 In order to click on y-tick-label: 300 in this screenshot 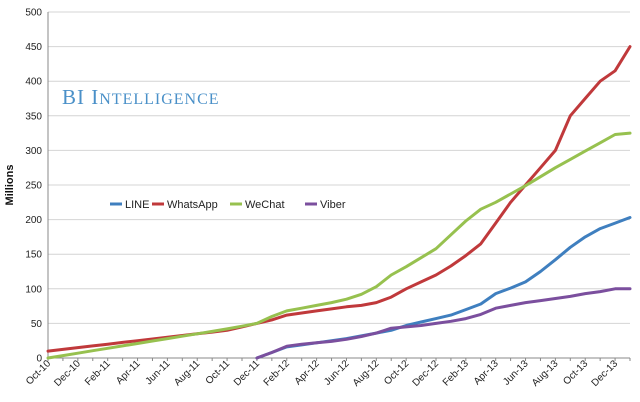, I will do `click(33, 151)`.